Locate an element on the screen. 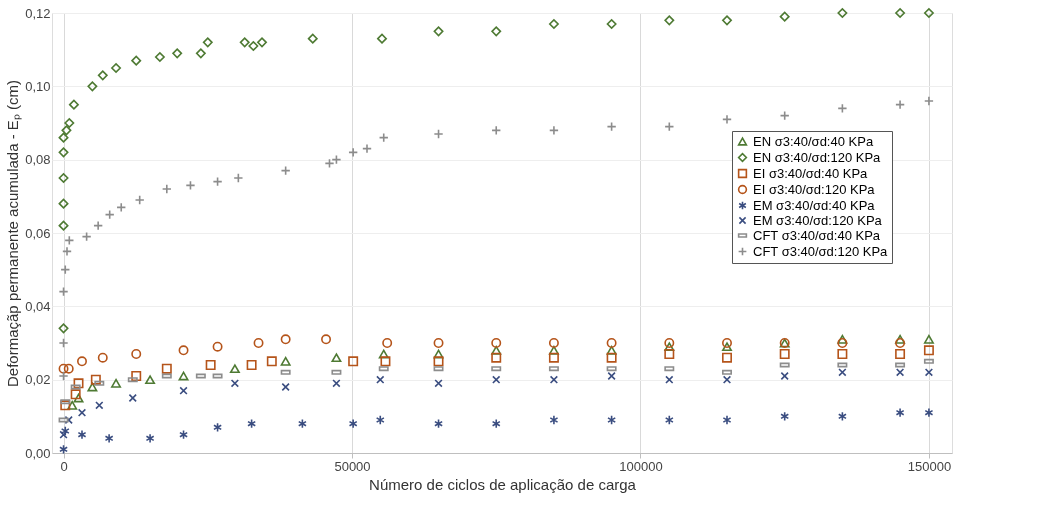 The height and width of the screenshot is (525, 1055). x-tick-label: 150000 is located at coordinates (929, 466).